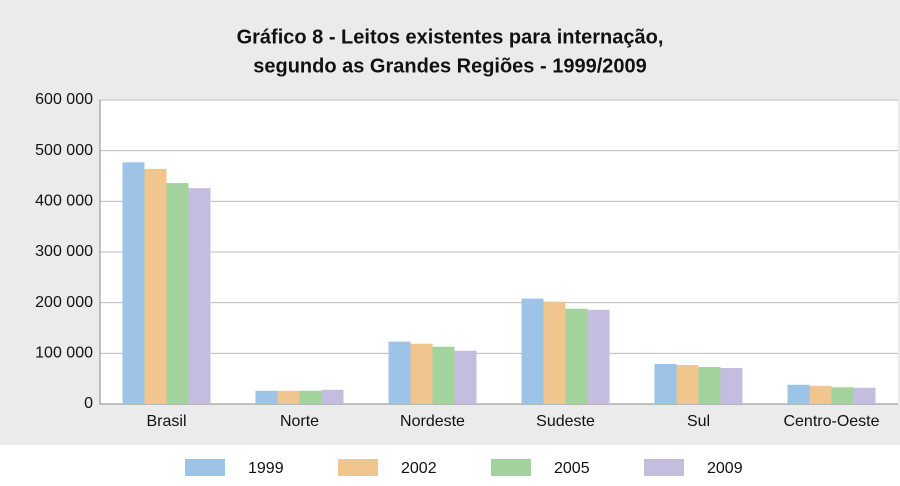  What do you see at coordinates (299, 421) in the screenshot?
I see `x-tick-label: Norte` at bounding box center [299, 421].